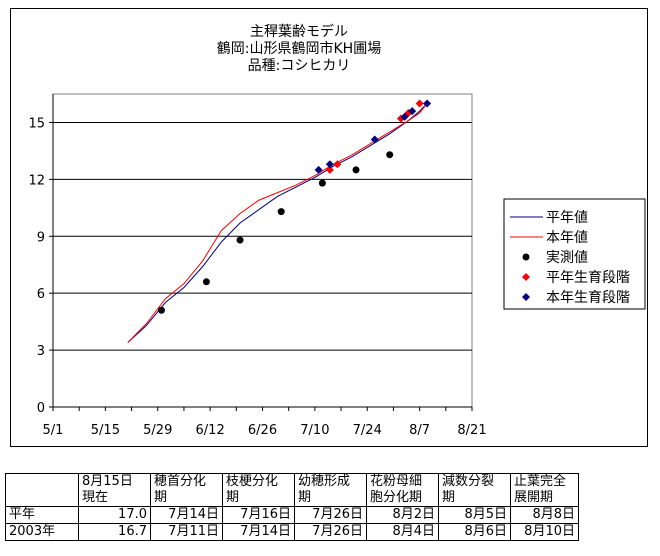  Describe the element at coordinates (544, 515) in the screenshot. I see `table-cell: 8月8日` at that location.